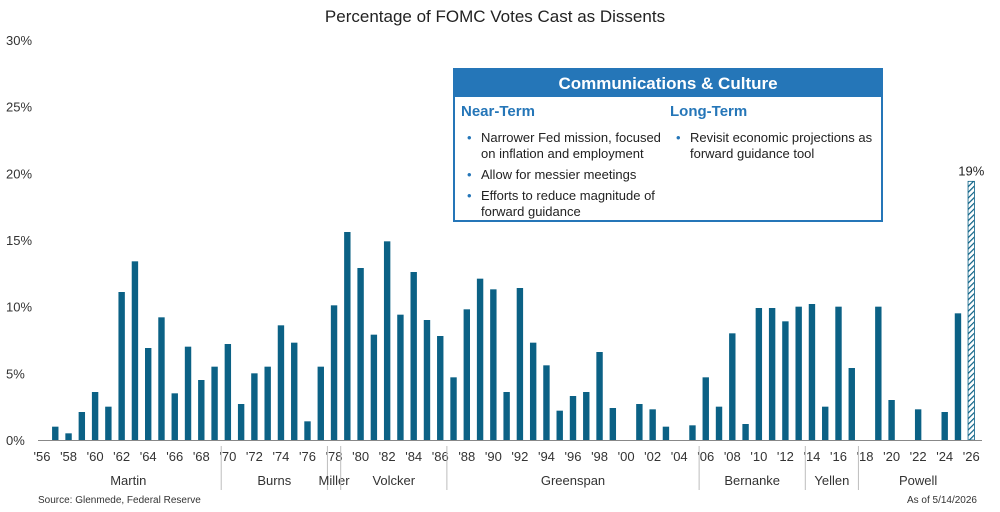  I want to click on y-axis: 0% 5% 10% 15% 20% 25% 30%, so click(19, 240).